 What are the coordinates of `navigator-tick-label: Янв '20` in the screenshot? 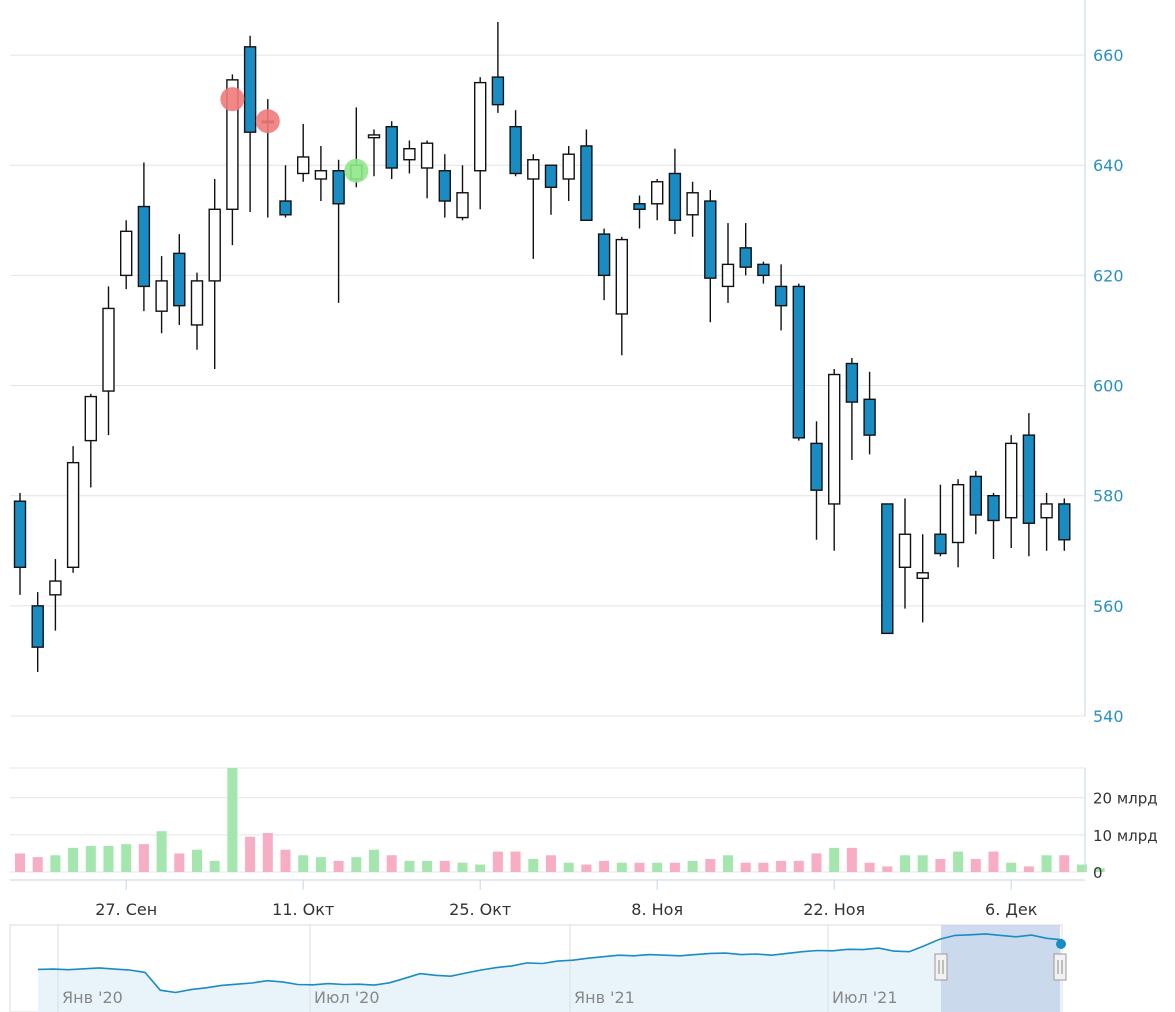 It's located at (92, 997).